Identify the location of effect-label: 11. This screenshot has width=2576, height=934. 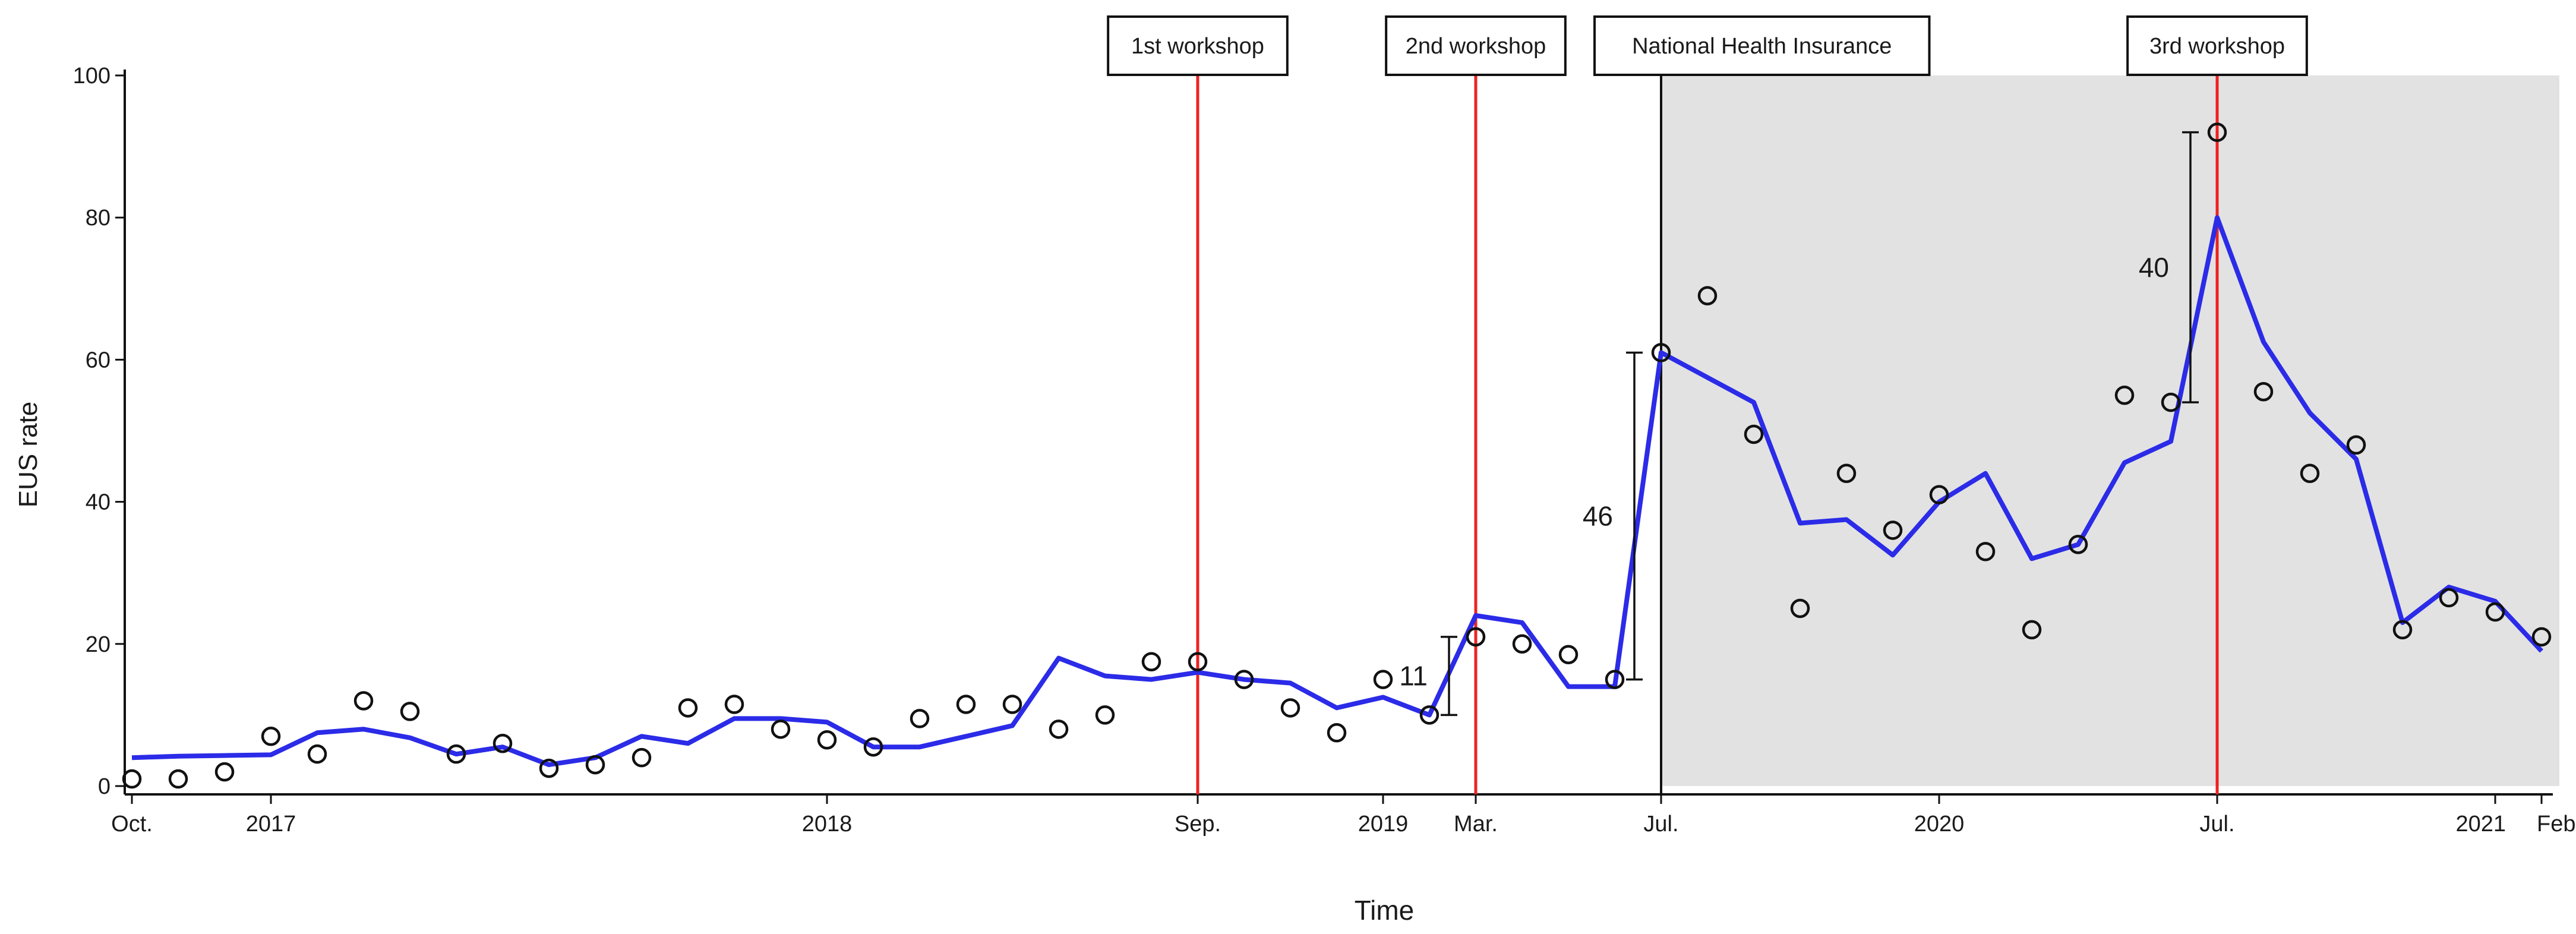
(1413, 676).